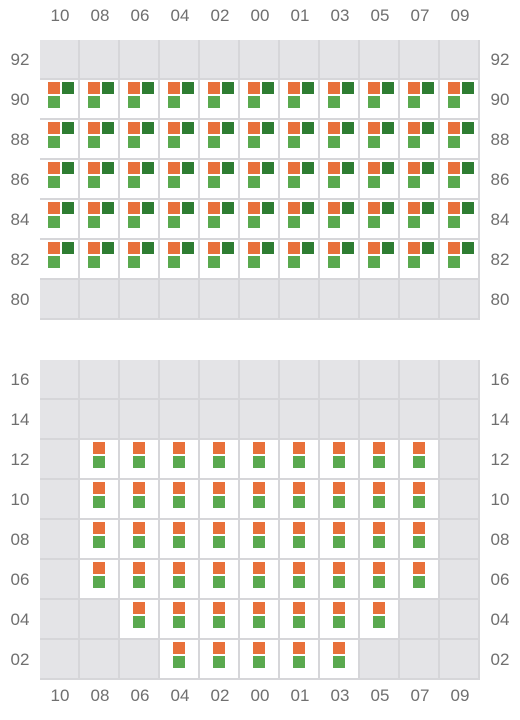 This screenshot has width=520, height=720. I want to click on bottom_grid-column-label: 01, so click(300, 695).